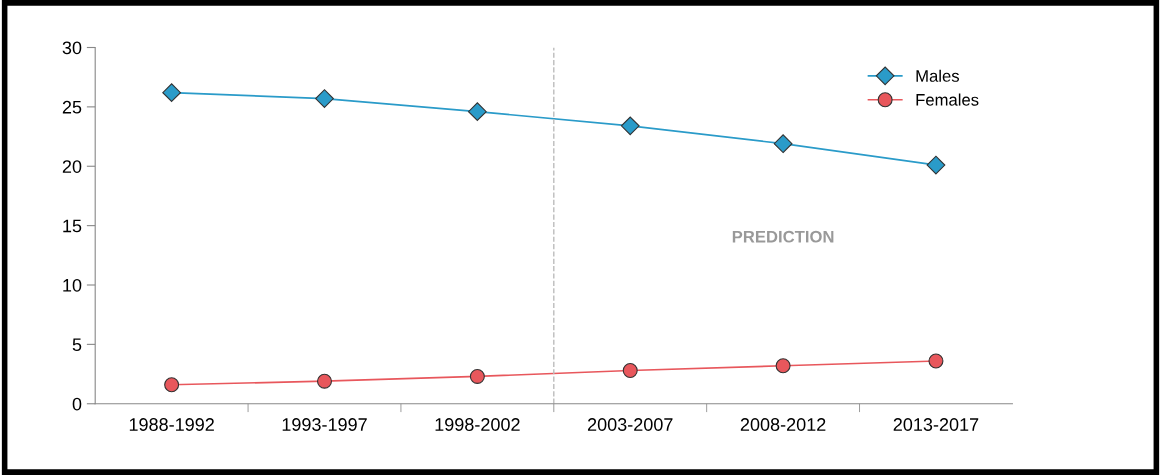 This screenshot has width=1161, height=475. Describe the element at coordinates (477, 424) in the screenshot. I see `x-tick-label: 1998-2002` at that location.